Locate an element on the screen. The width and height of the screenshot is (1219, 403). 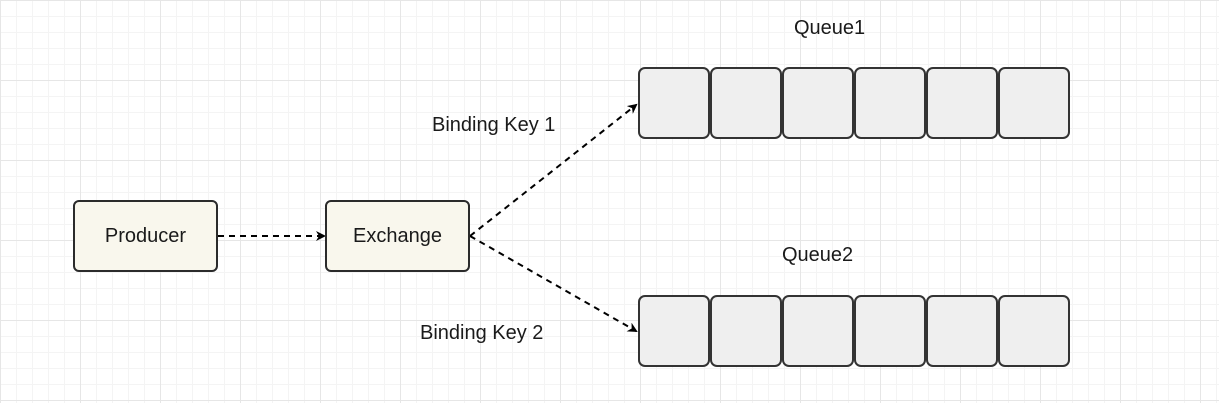
binding-key-2-label: Binding Key 2 is located at coordinates (482, 333).